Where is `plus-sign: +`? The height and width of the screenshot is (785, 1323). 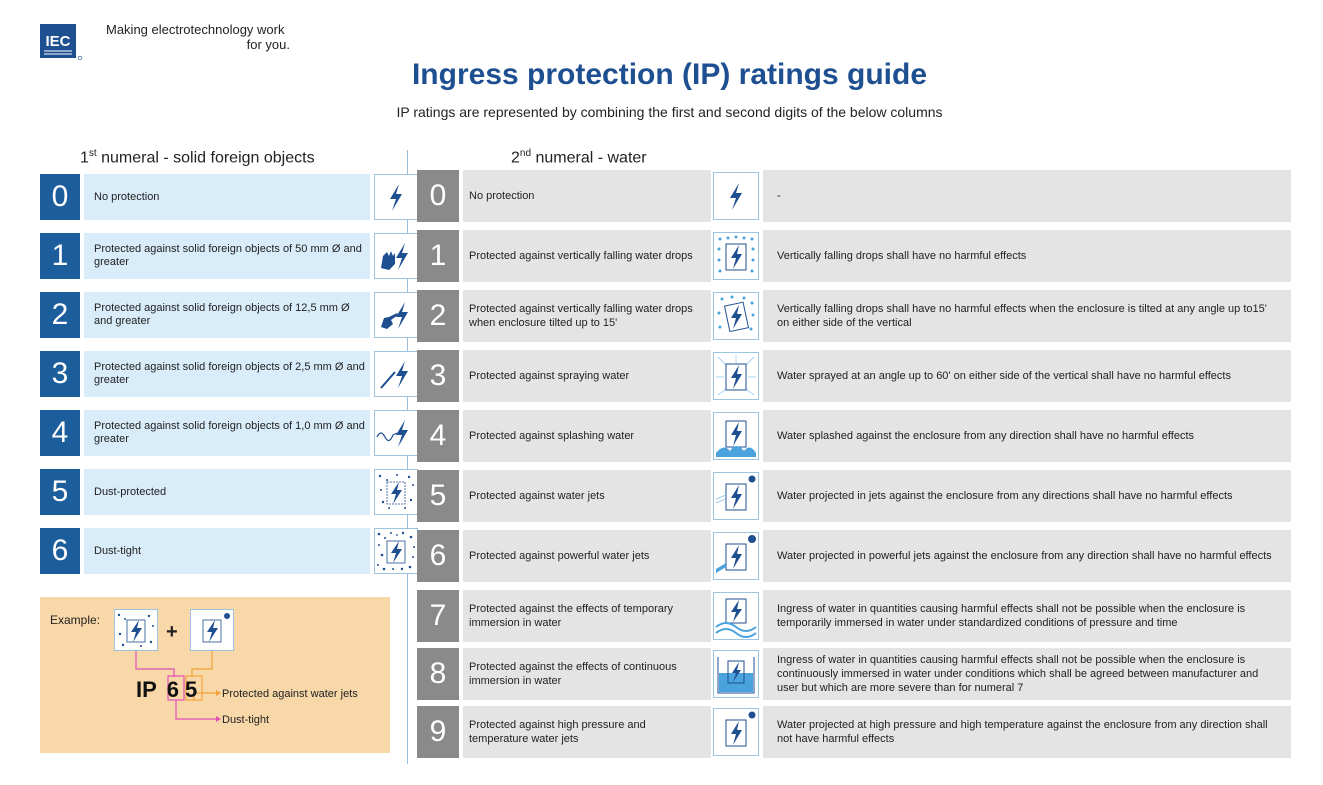
plus-sign: + is located at coordinates (172, 632).